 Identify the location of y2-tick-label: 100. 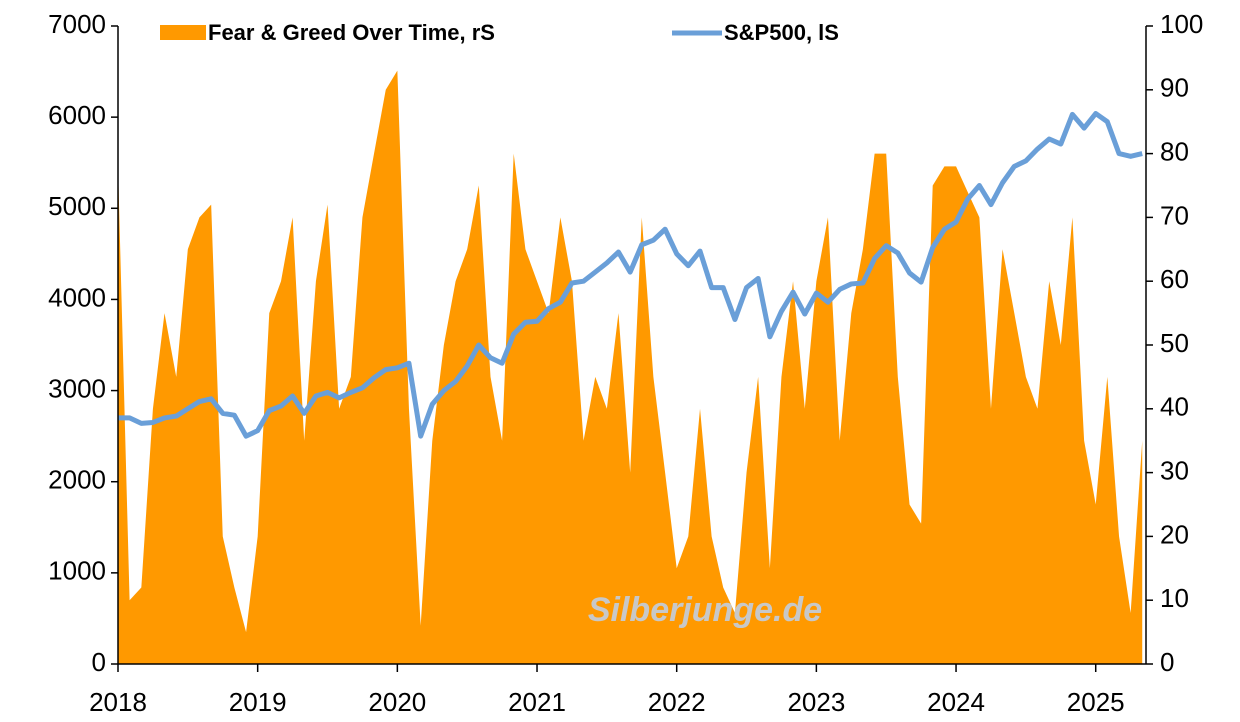
(1181, 24).